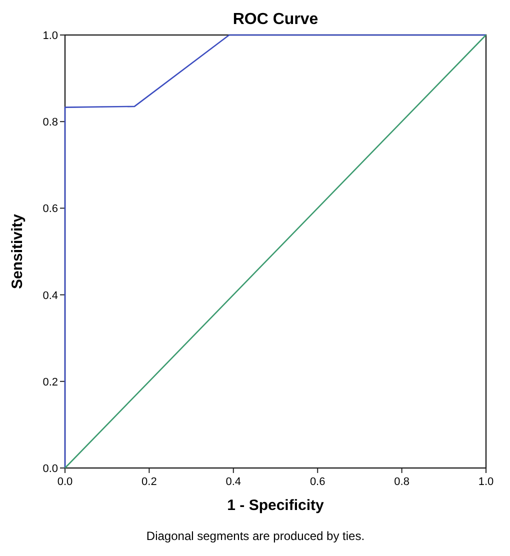 The width and height of the screenshot is (510, 556). What do you see at coordinates (486, 482) in the screenshot?
I see `x-tick-label: 1.0` at bounding box center [486, 482].